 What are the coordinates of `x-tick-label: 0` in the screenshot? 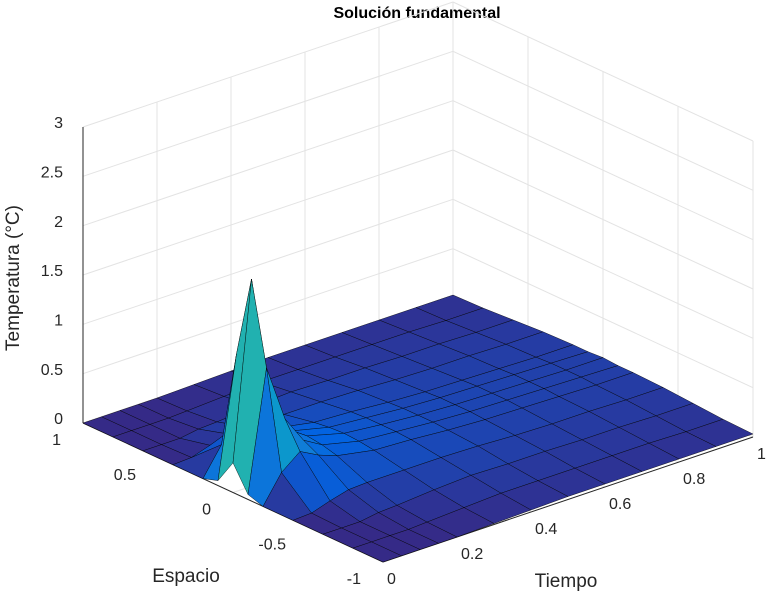 It's located at (391, 579).